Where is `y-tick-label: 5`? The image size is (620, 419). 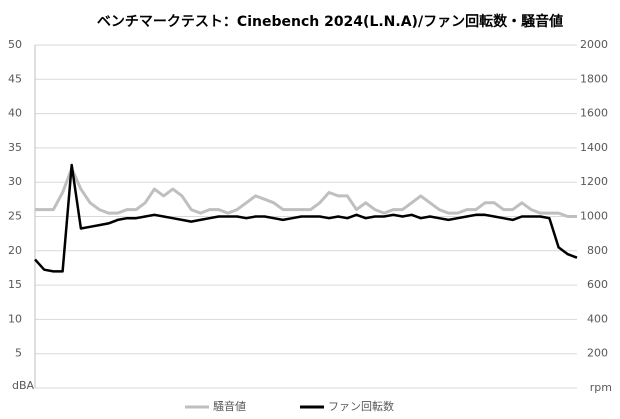
y-tick-label: 5 is located at coordinates (18, 353).